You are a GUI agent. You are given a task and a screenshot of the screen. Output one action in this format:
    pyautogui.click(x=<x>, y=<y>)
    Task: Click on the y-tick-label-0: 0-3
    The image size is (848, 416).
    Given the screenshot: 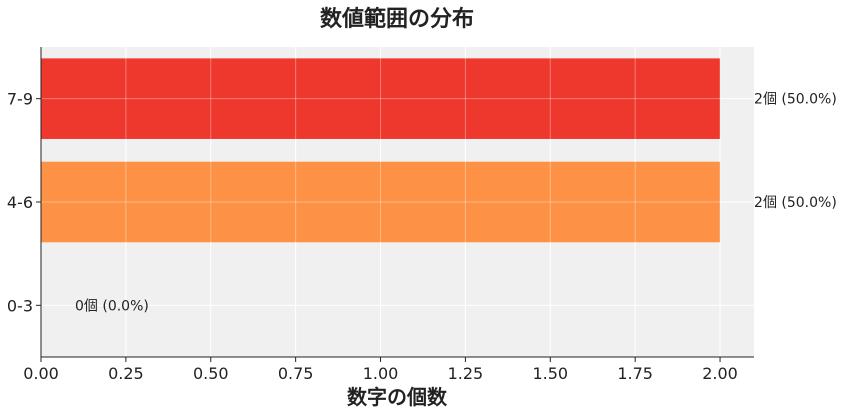 What is the action you would take?
    pyautogui.click(x=20, y=305)
    